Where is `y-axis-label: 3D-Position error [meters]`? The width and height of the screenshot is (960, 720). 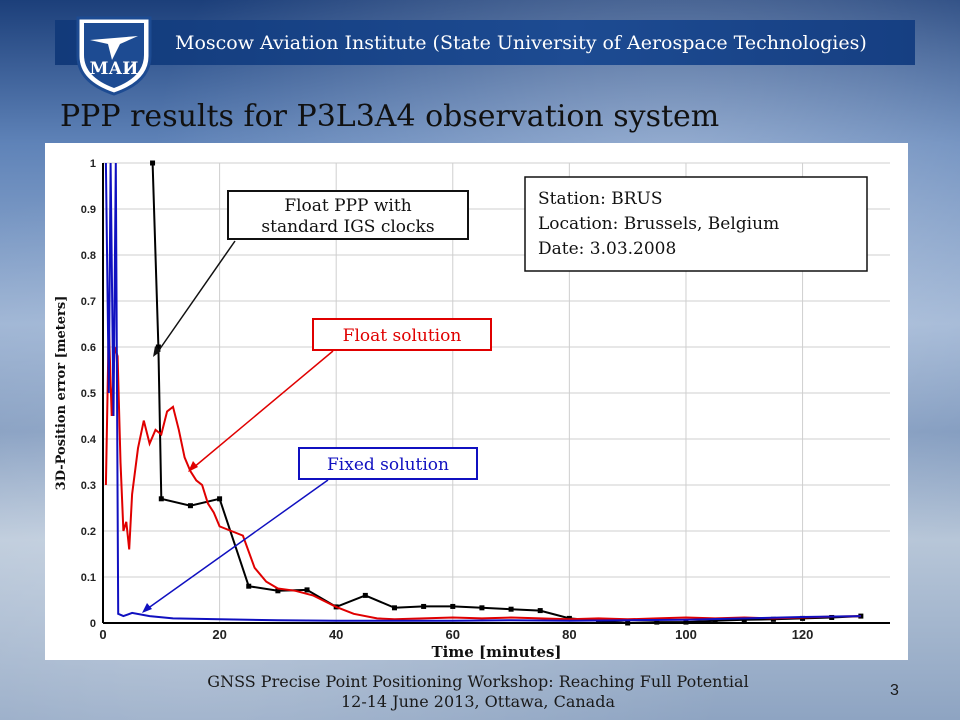
y-axis-label: 3D-Position error [meters] is located at coordinates (61, 393).